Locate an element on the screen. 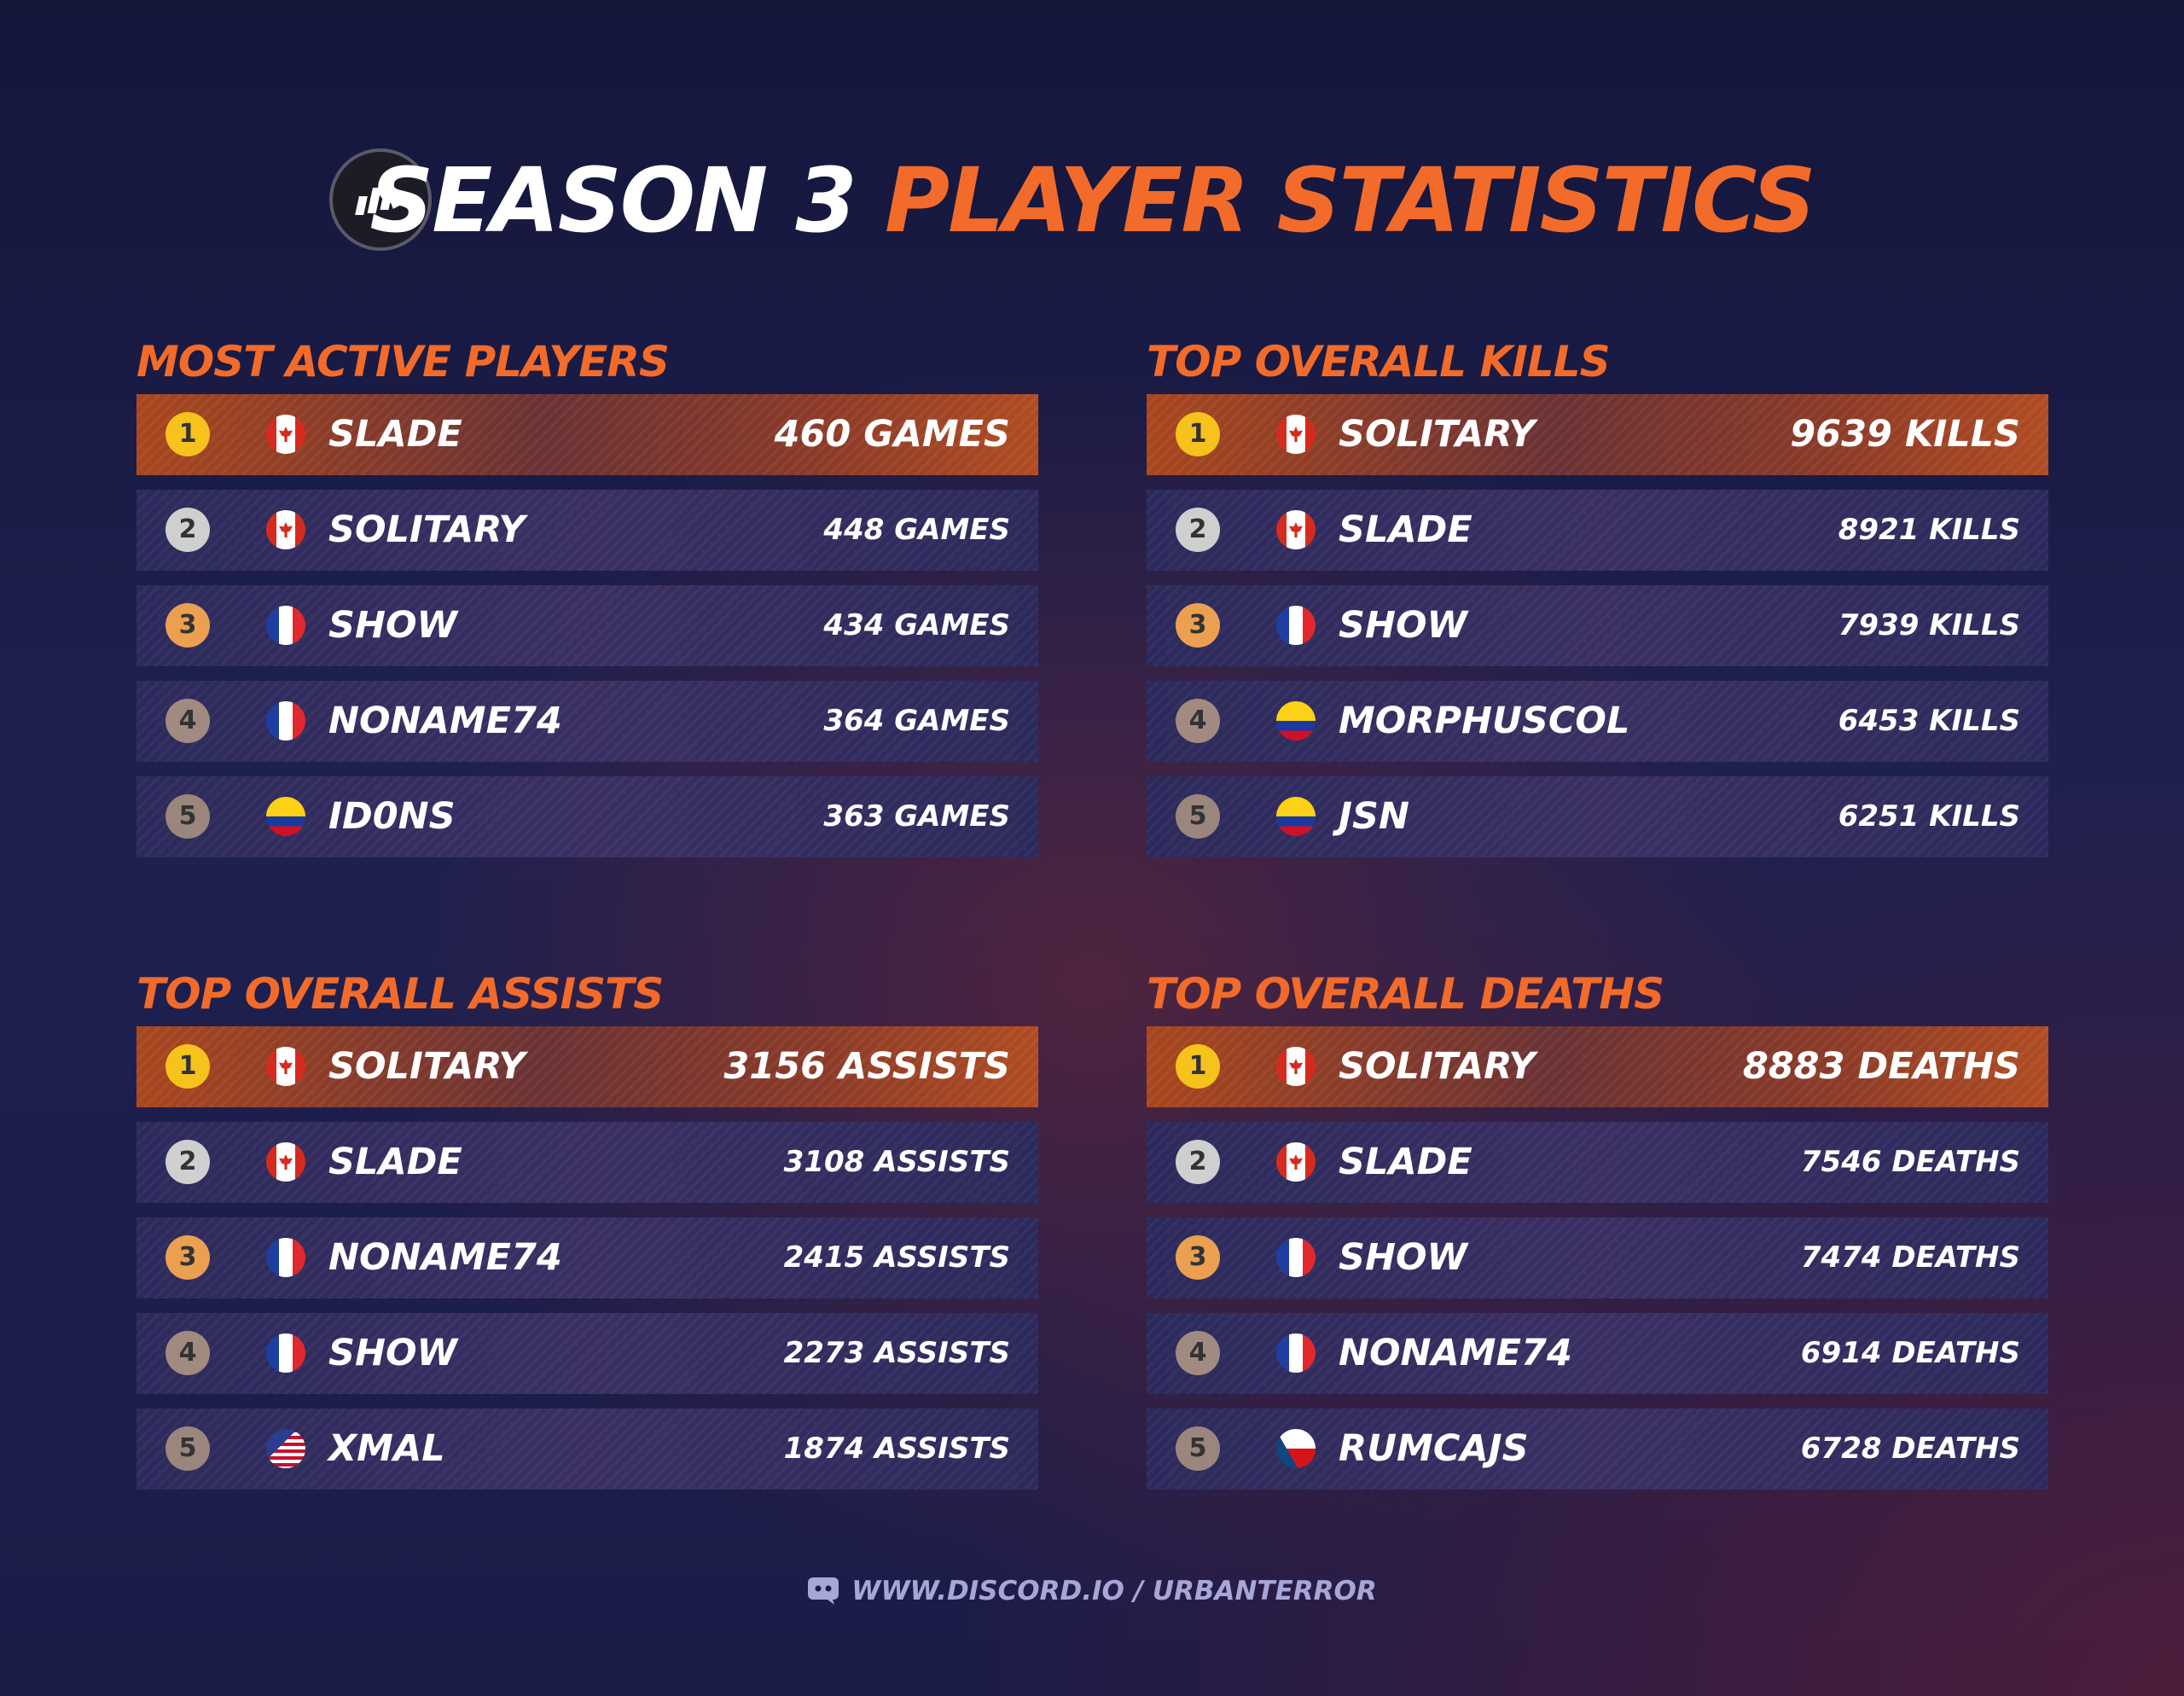 Image resolution: width=2184 pixels, height=1696 pixels. leaderboard-row: 5 RUMCAJS 6728 DEATHS is located at coordinates (1597, 1449).